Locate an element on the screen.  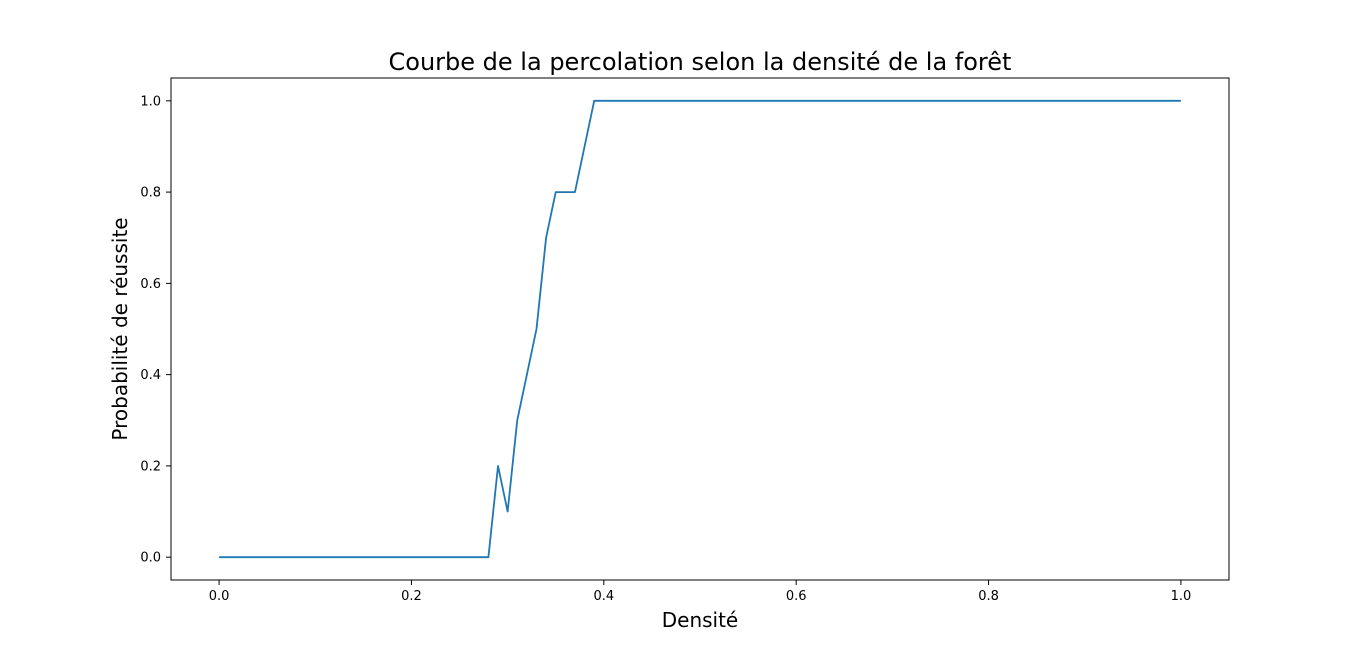
y-tick-label: 0.2 is located at coordinates (150, 466).